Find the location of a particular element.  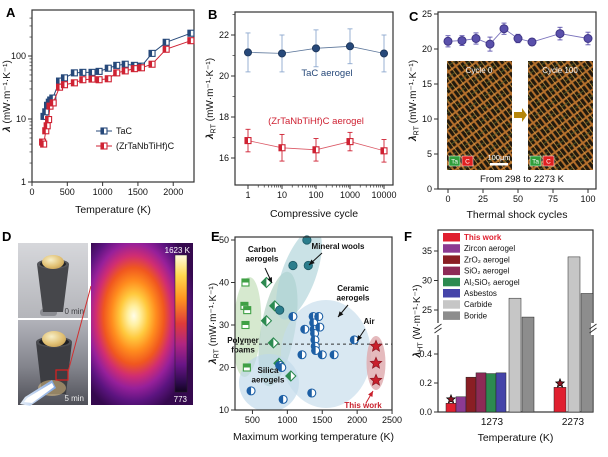

svg-text: C is located at coordinates (467, 162).